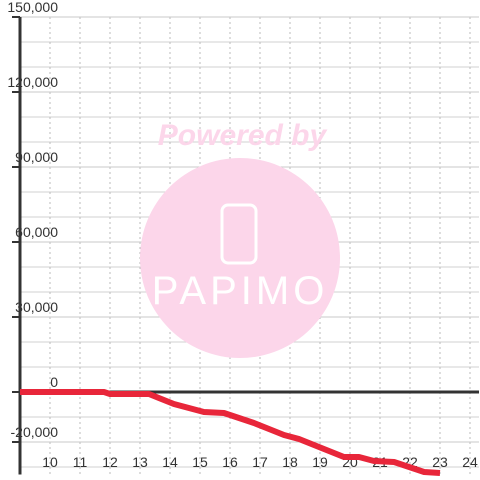 The image size is (480, 480). Describe the element at coordinates (170, 462) in the screenshot. I see `x-tick-label: 14` at that location.